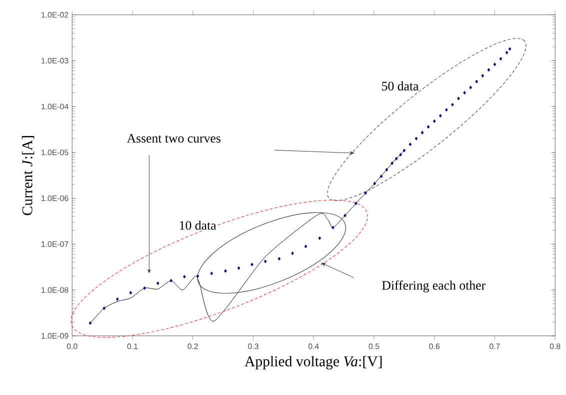 The width and height of the screenshot is (566, 395). I want to click on y-axis-title: Current J:[A], so click(28, 176).